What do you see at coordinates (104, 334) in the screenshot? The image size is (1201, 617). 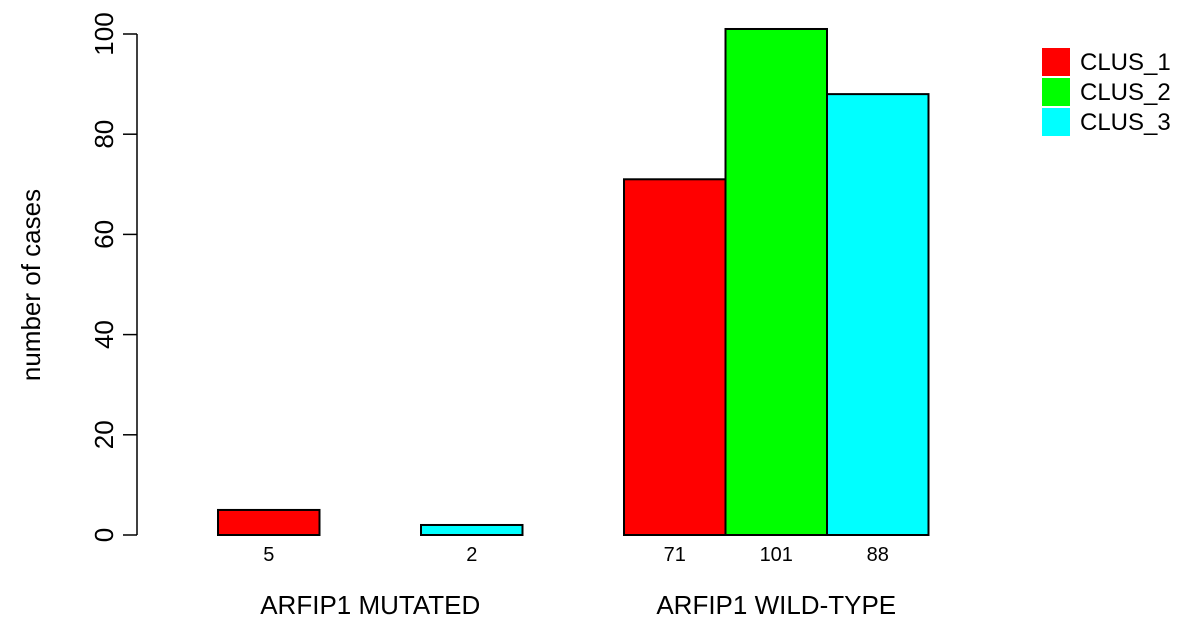 I see `y-tick-label: 40` at bounding box center [104, 334].